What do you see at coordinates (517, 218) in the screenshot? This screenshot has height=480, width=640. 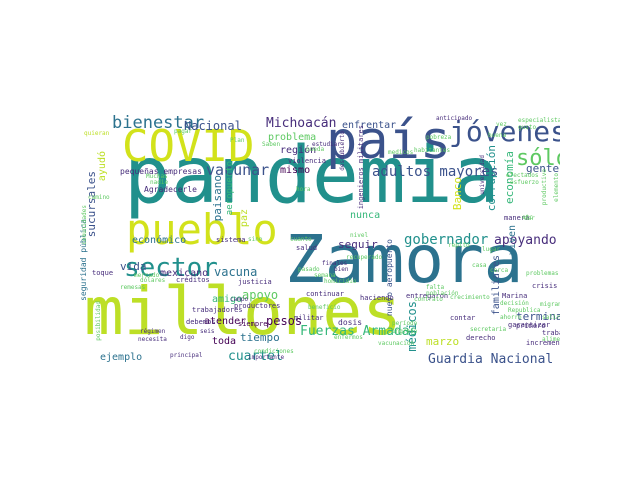 I see `word: manera` at bounding box center [517, 218].